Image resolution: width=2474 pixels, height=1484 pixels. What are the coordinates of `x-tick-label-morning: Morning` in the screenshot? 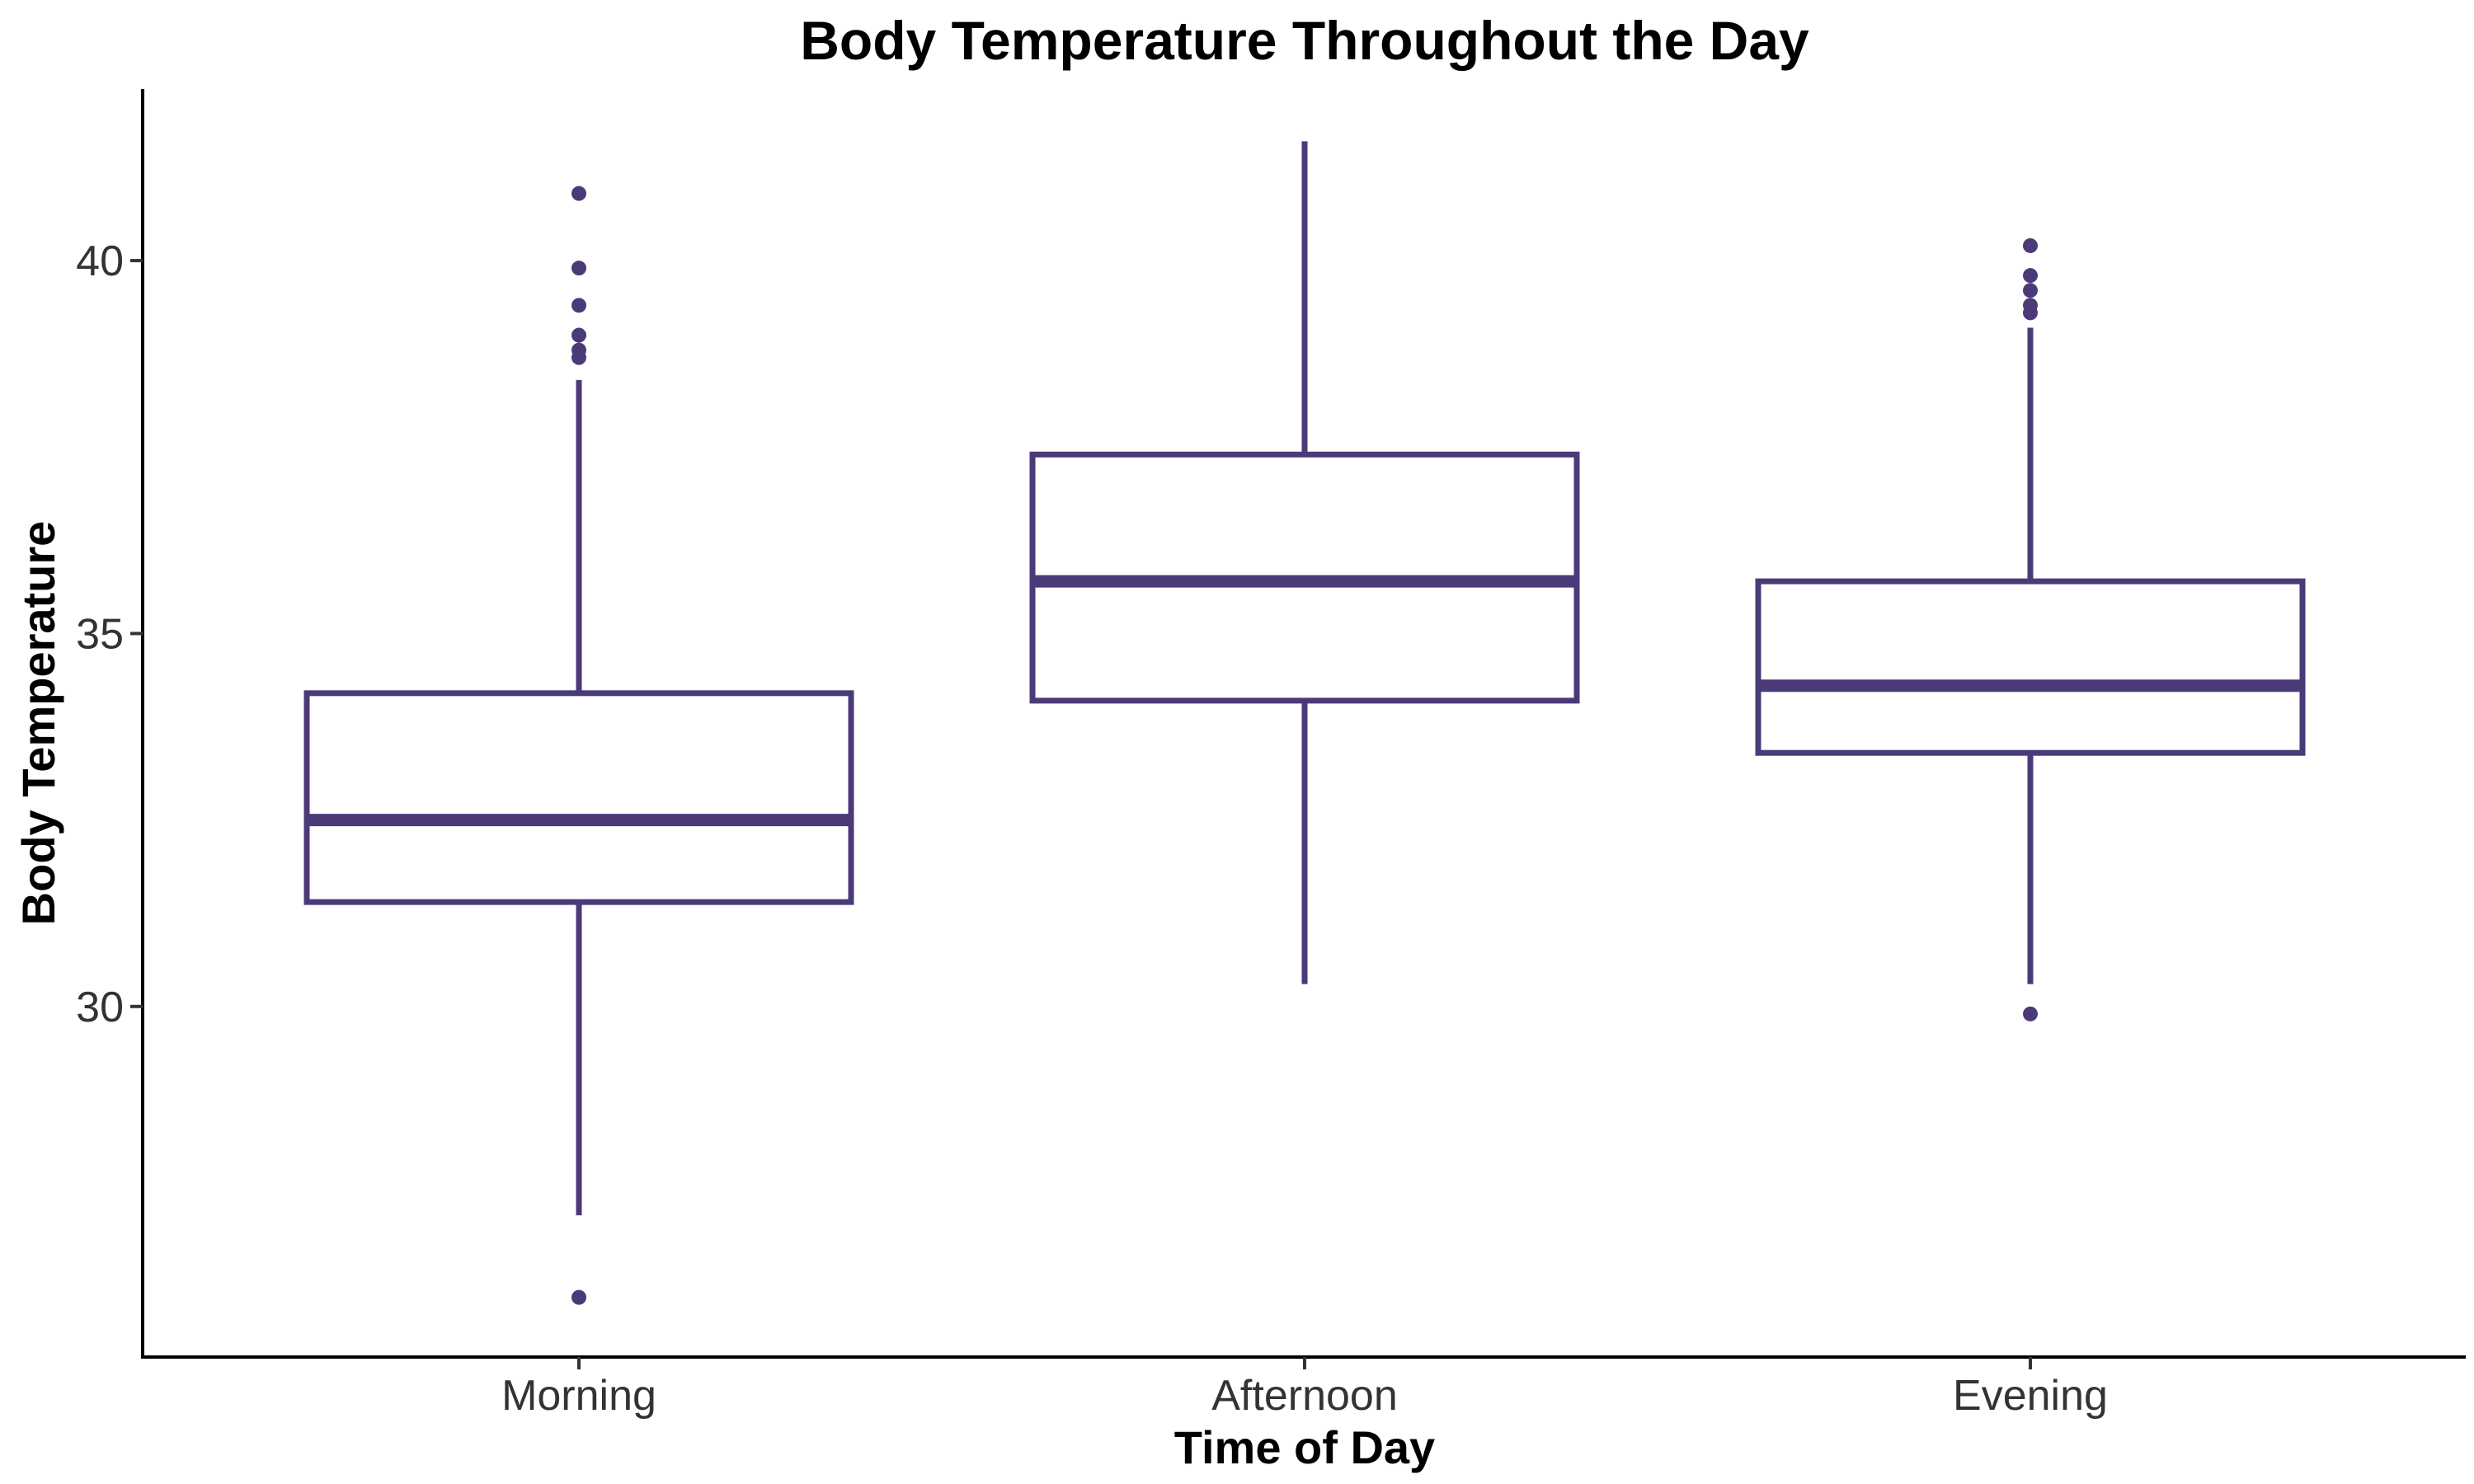 It's located at (578, 1396).